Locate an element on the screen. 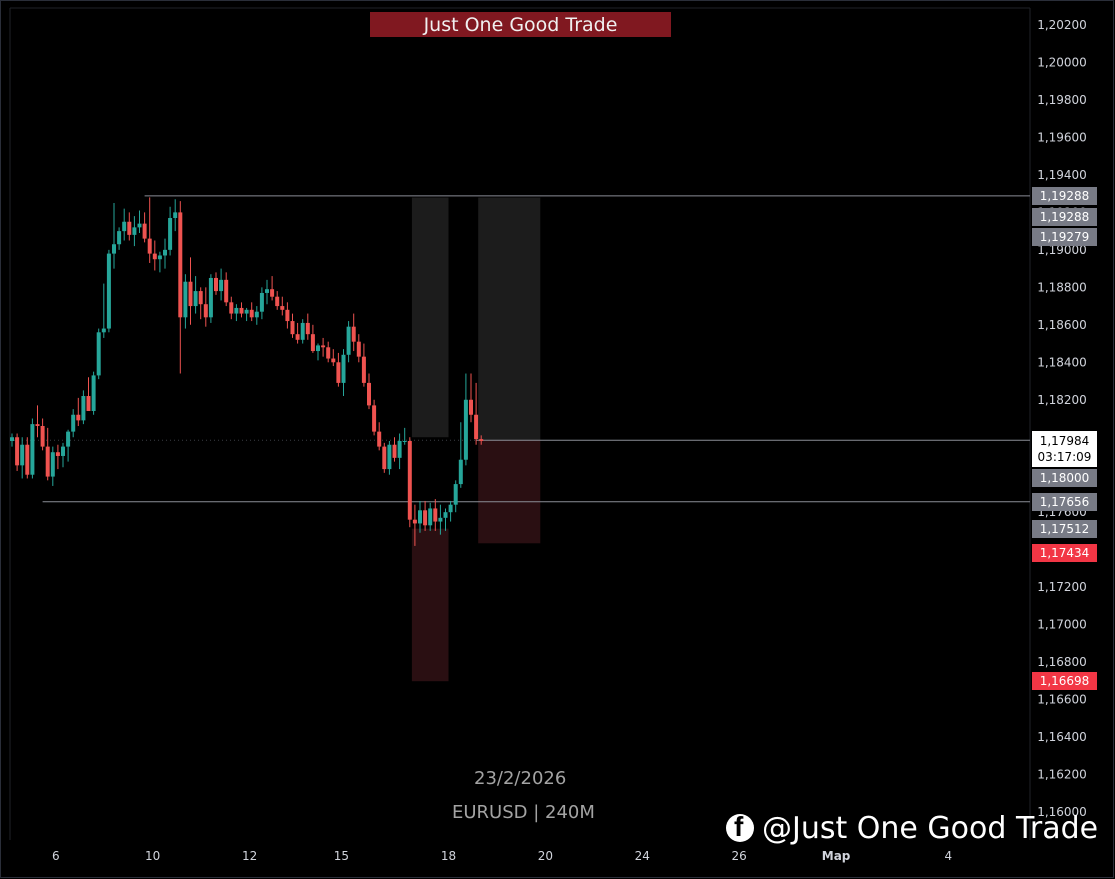  price-label-gray: 1,18000 is located at coordinates (1064, 478).